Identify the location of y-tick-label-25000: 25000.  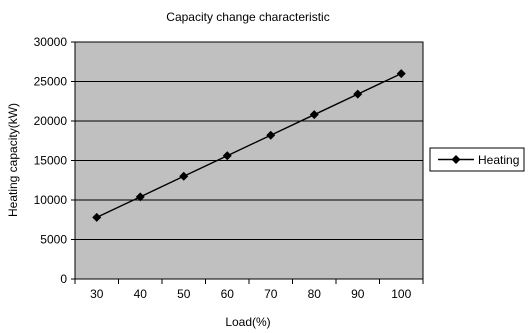
(51, 82).